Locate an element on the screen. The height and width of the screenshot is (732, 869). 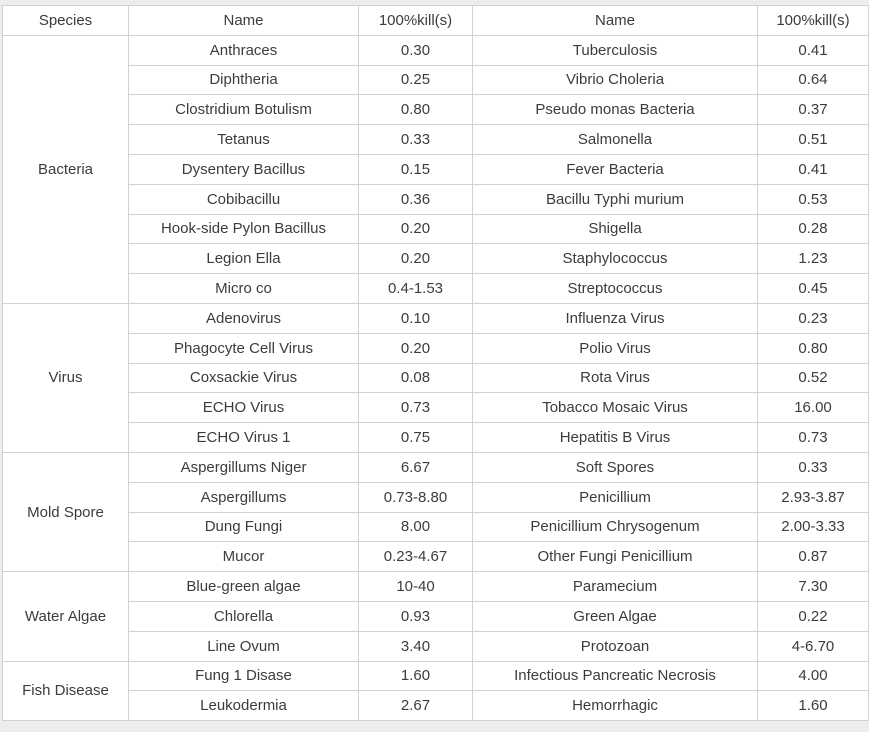
kill-time-cell: 4.00 is located at coordinates (813, 676).